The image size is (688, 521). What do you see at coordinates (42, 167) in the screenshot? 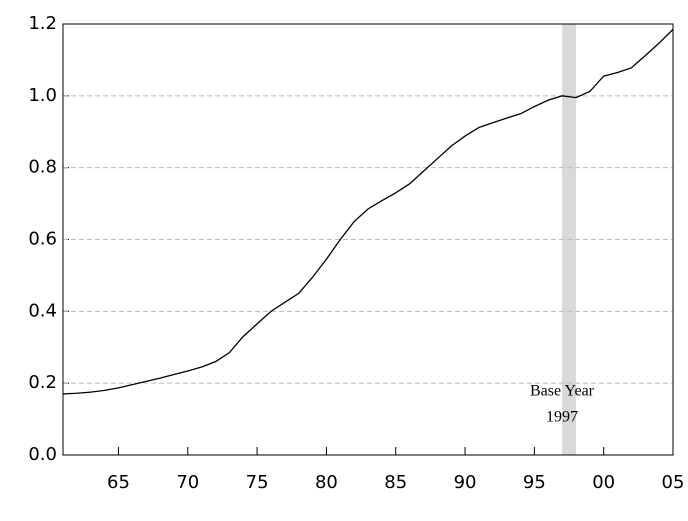
I see `y-tick-label: 0.8` at bounding box center [42, 167].